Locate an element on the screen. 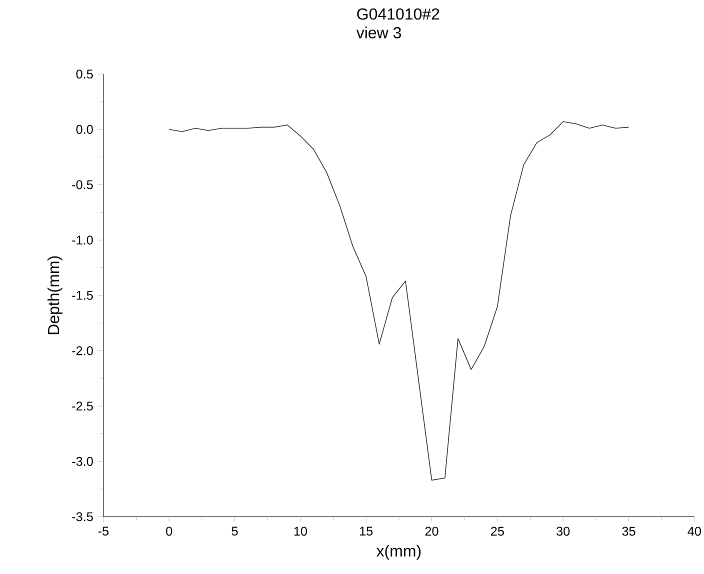 The image size is (704, 574). x-tick-label: 25 is located at coordinates (497, 531).